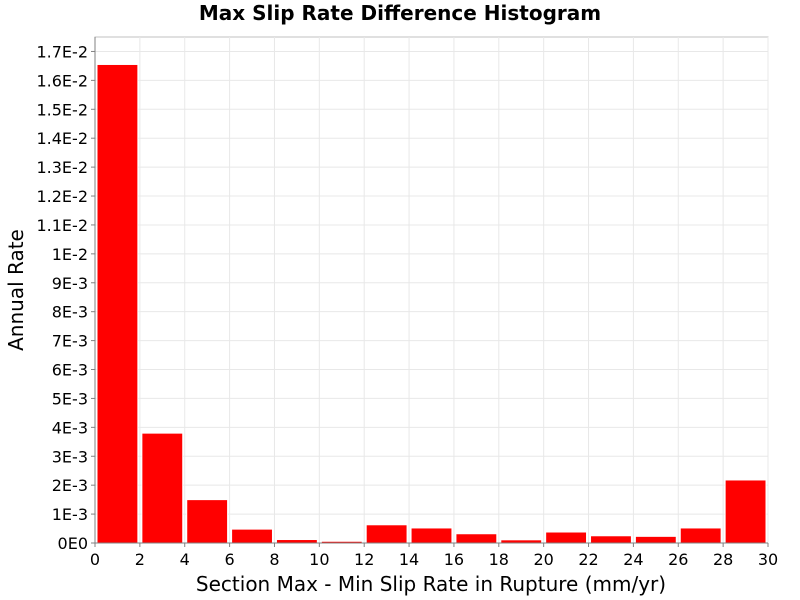 The height and width of the screenshot is (600, 800). What do you see at coordinates (70, 370) in the screenshot?
I see `y-tick-label: 6E-3` at bounding box center [70, 370].